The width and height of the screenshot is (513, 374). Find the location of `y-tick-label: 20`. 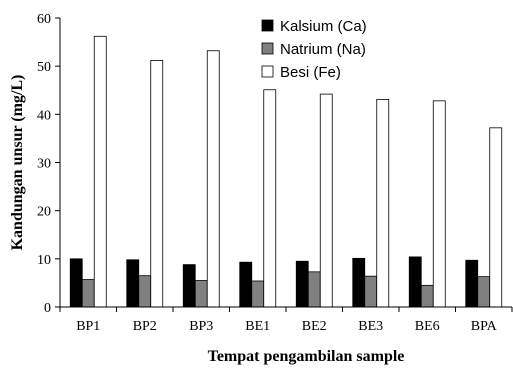

y-tick-label: 20 is located at coordinates (44, 212).